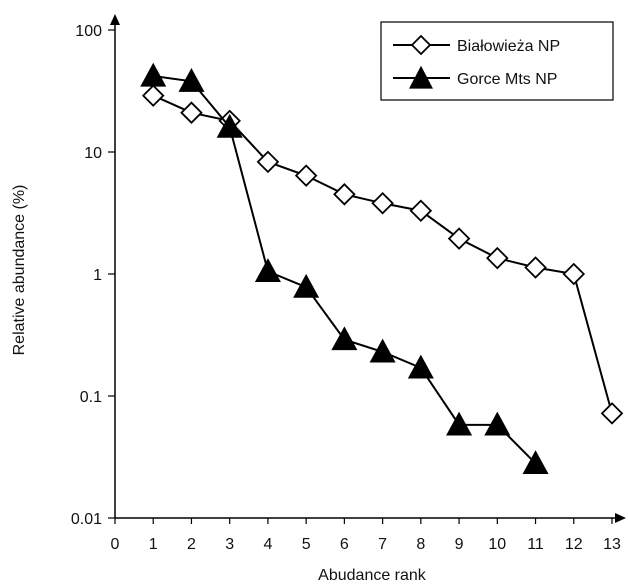 Image resolution: width=628 pixels, height=585 pixels. I want to click on x-tick-label: 1, so click(153, 544).